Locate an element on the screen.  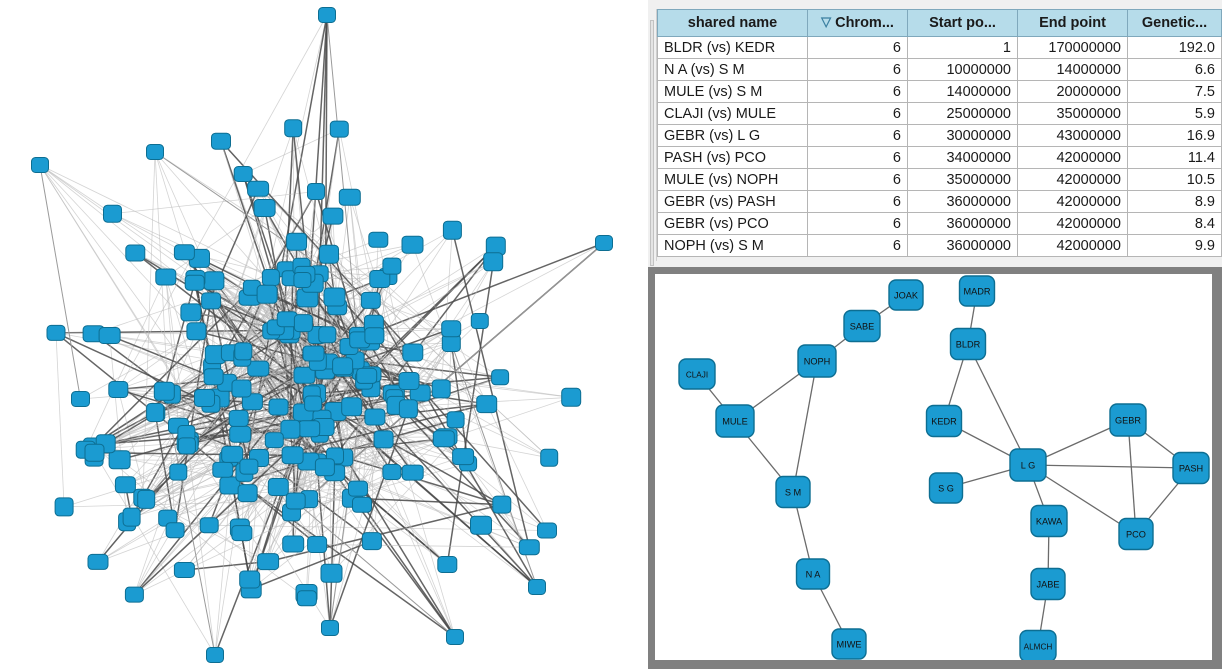
table-cell-genetic: 192.0 is located at coordinates (1174, 47).